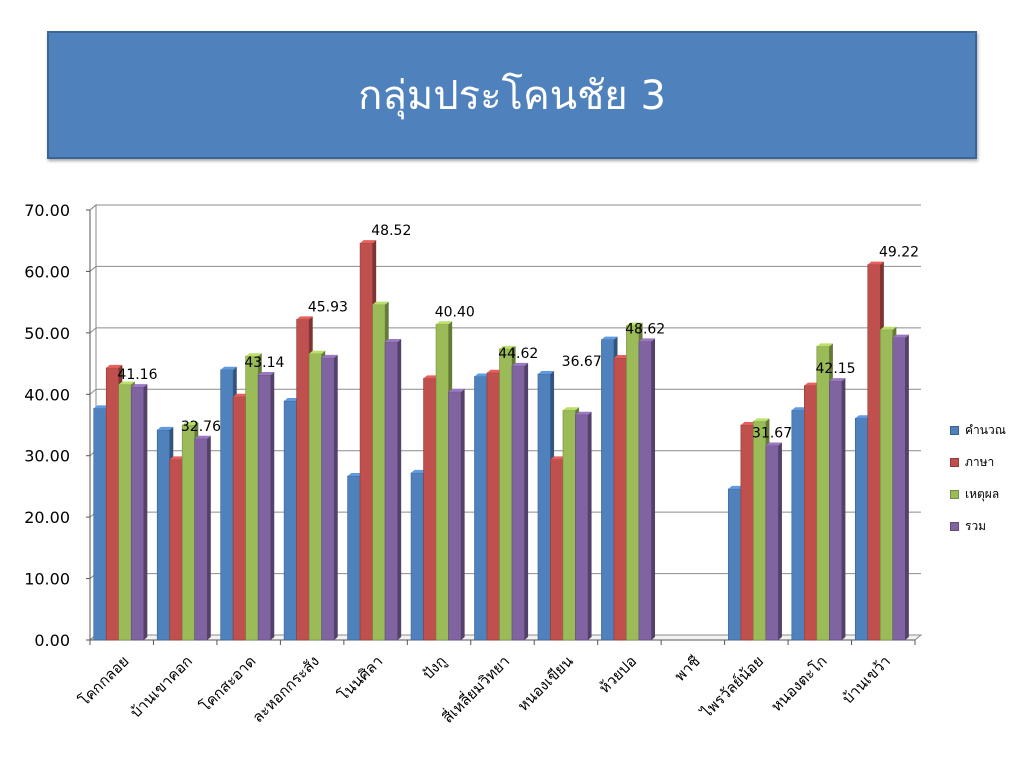  What do you see at coordinates (52, 640) in the screenshot?
I see `y-tick-label: 0.00` at bounding box center [52, 640].